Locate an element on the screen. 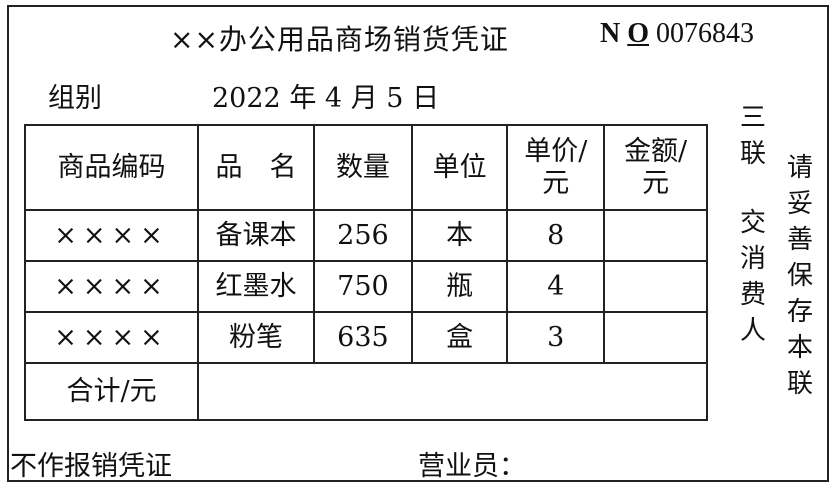 The width and height of the screenshot is (838, 489). group-label: 组别 is located at coordinates (75, 98).